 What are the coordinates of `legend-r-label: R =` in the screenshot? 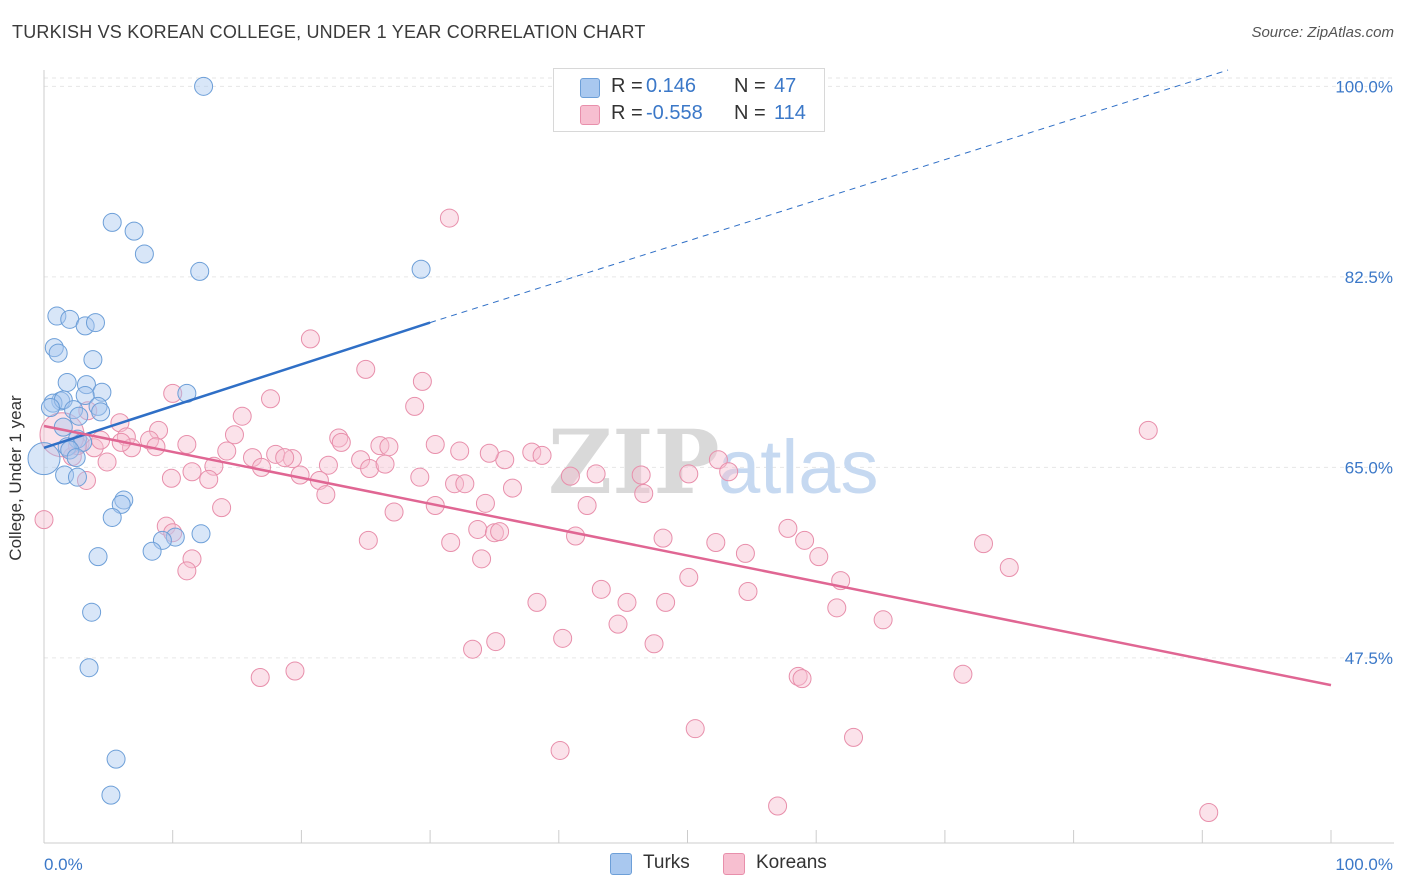 It's located at (627, 86).